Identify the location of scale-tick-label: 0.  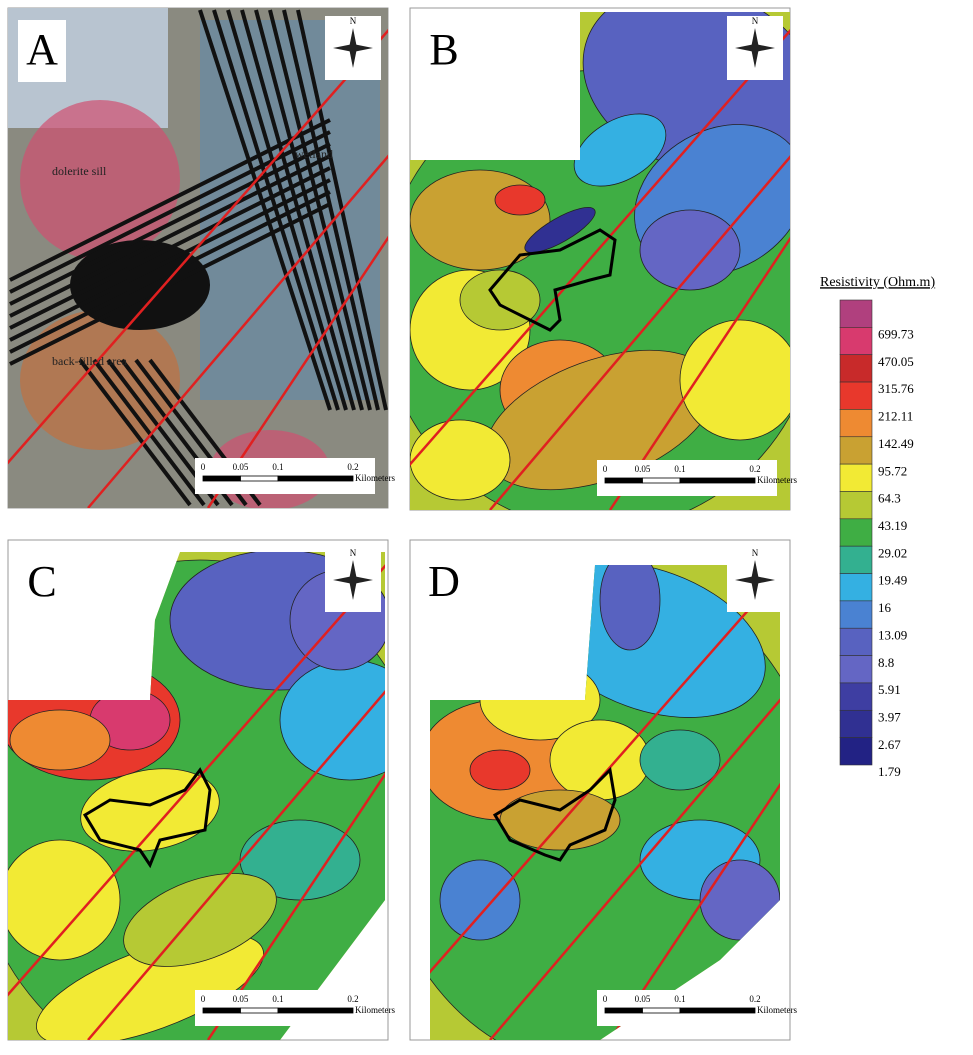
(203, 999).